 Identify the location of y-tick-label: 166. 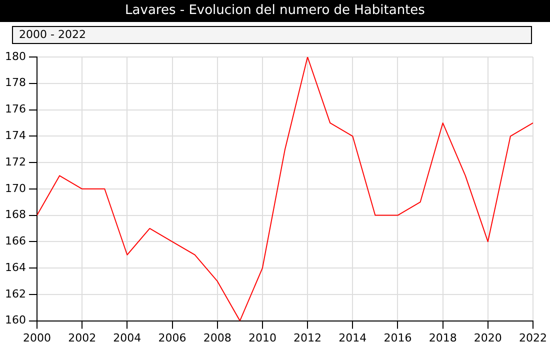
(15, 241).